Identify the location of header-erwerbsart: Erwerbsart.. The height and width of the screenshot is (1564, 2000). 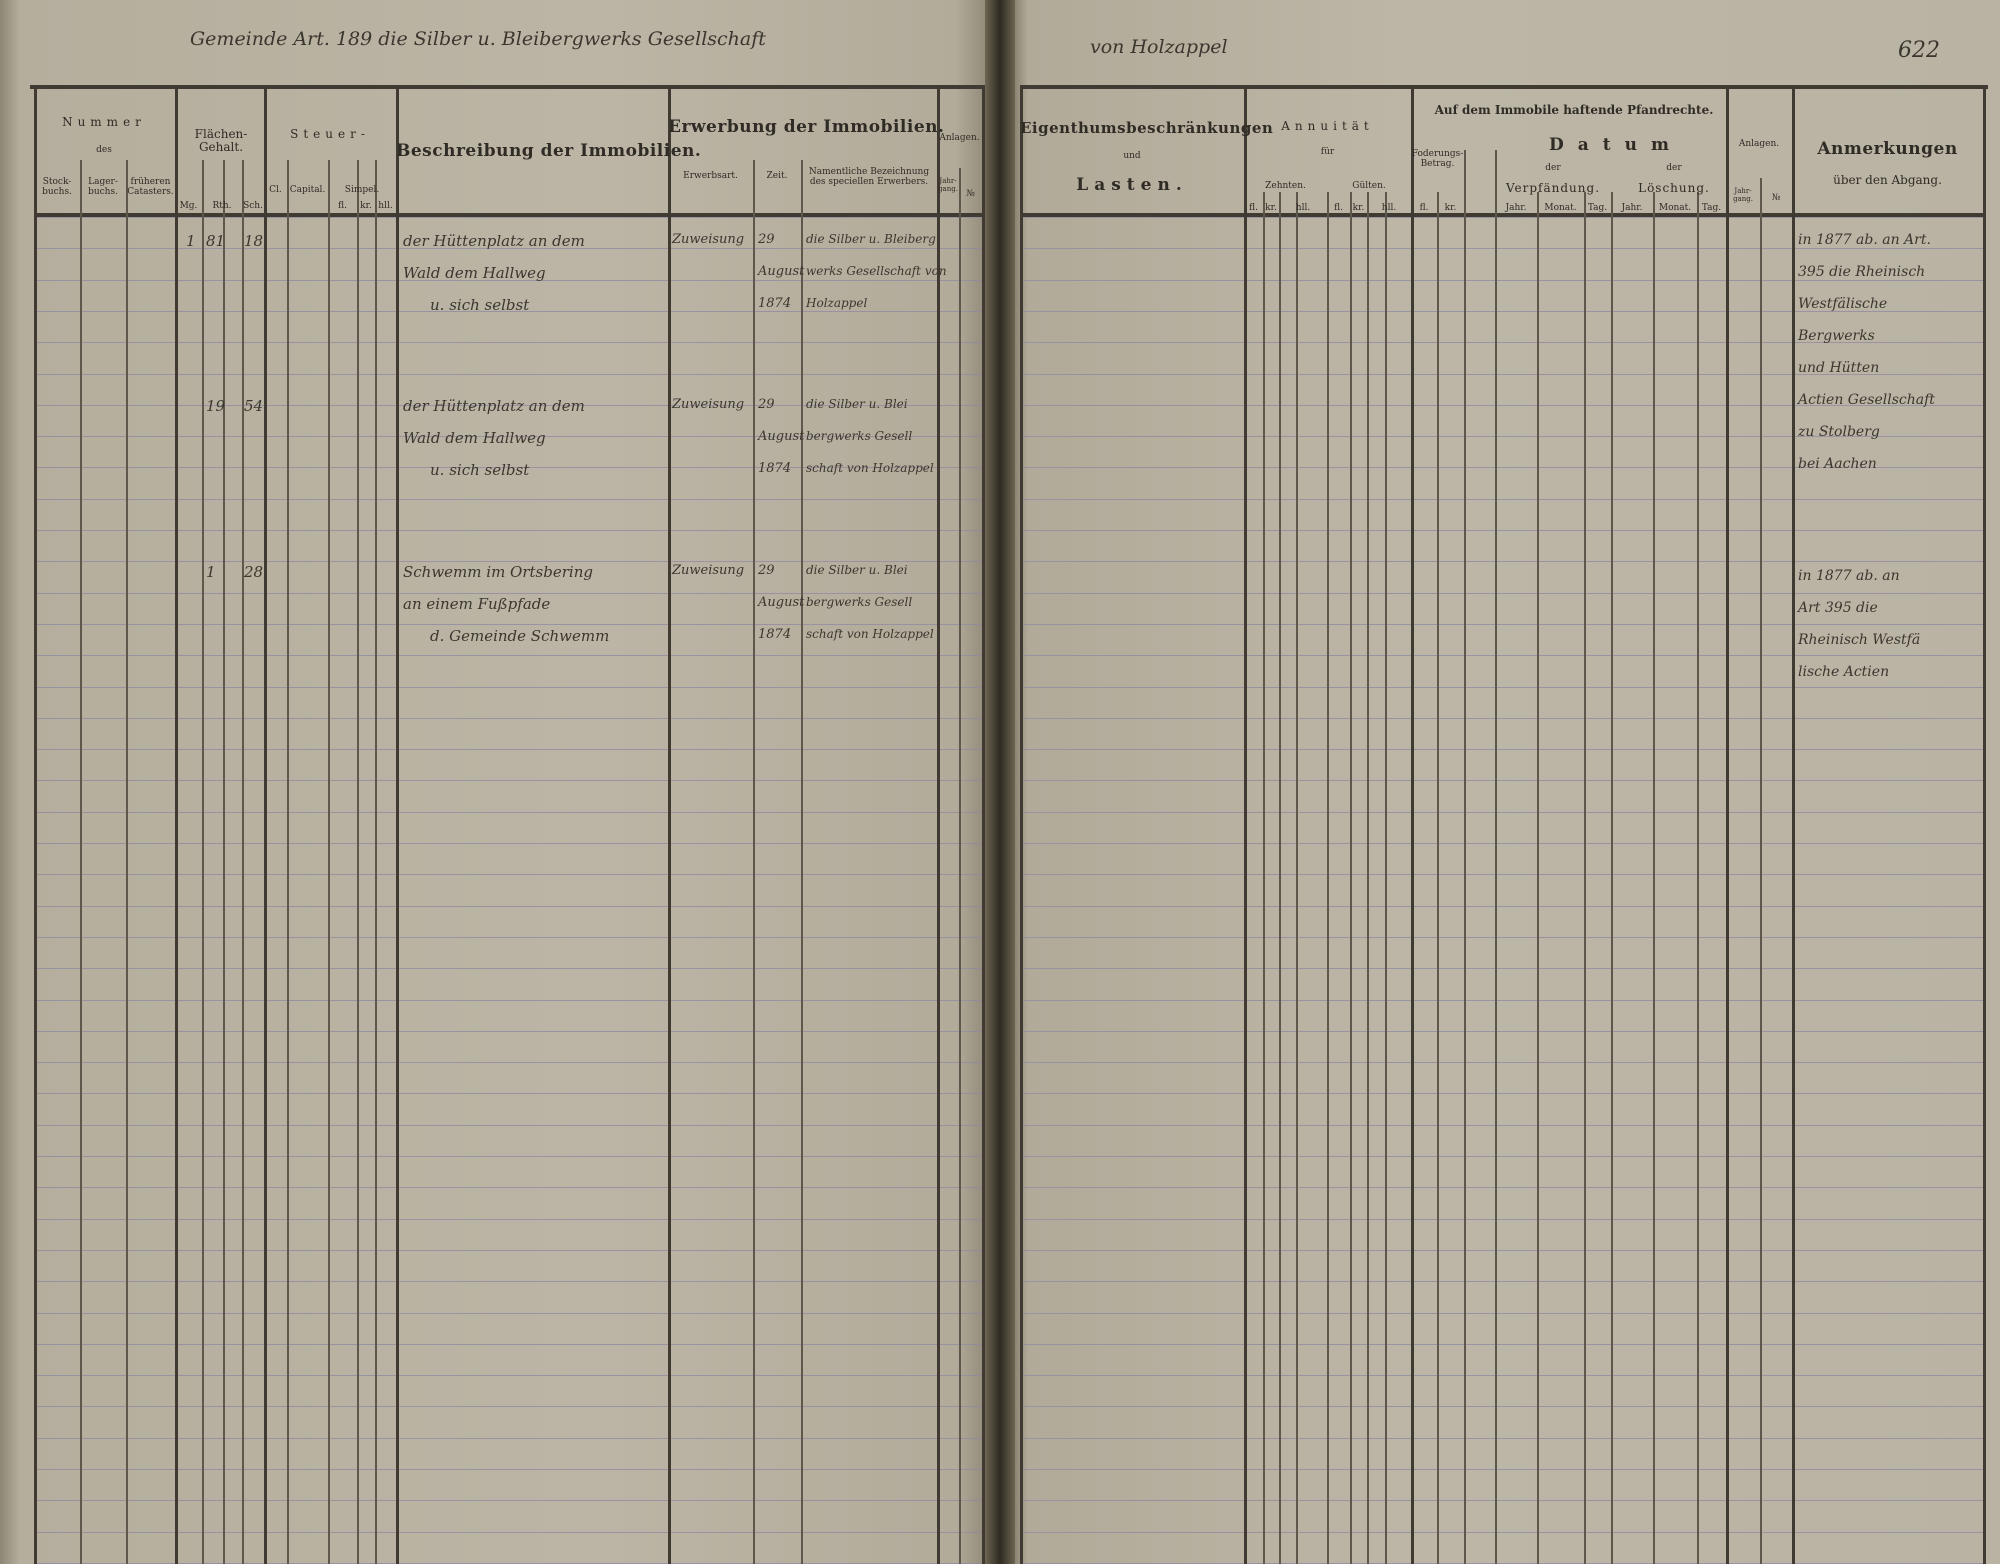
(710, 176).